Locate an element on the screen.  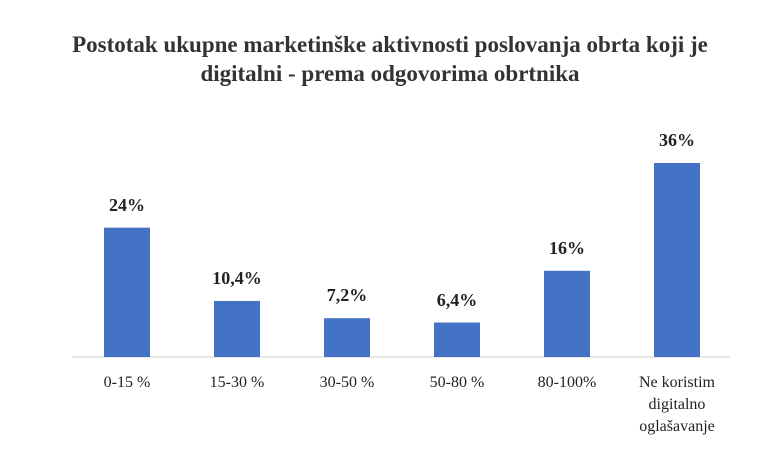
x-tick-label: 80-100% is located at coordinates (567, 382).